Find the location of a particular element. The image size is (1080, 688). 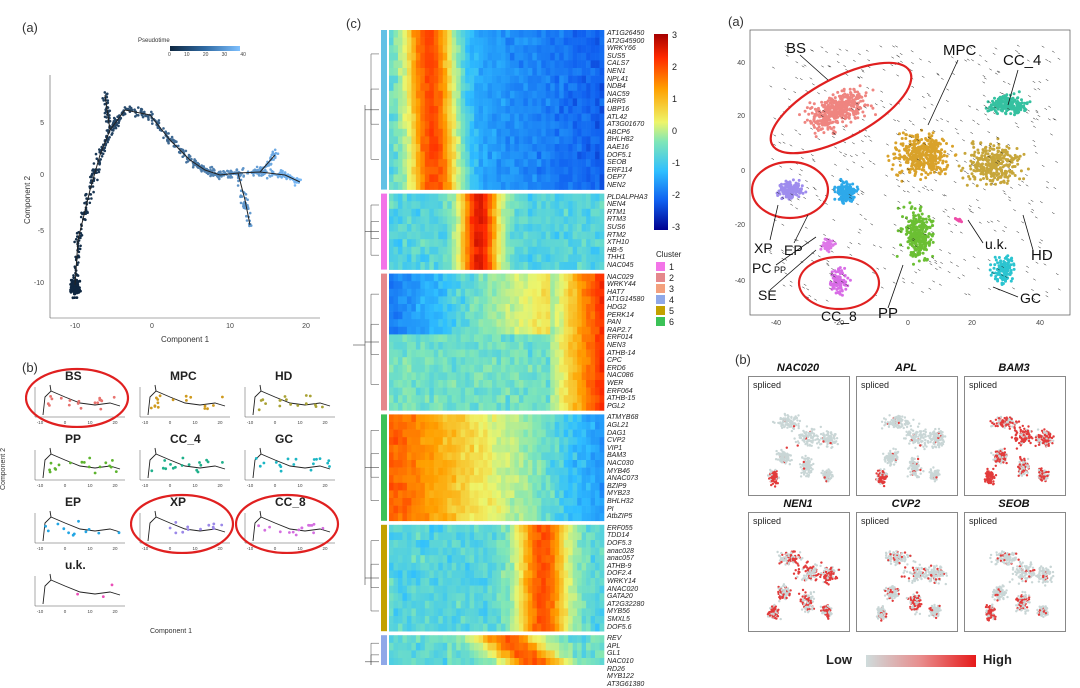

xtick: -10 is located at coordinates (75, 326).